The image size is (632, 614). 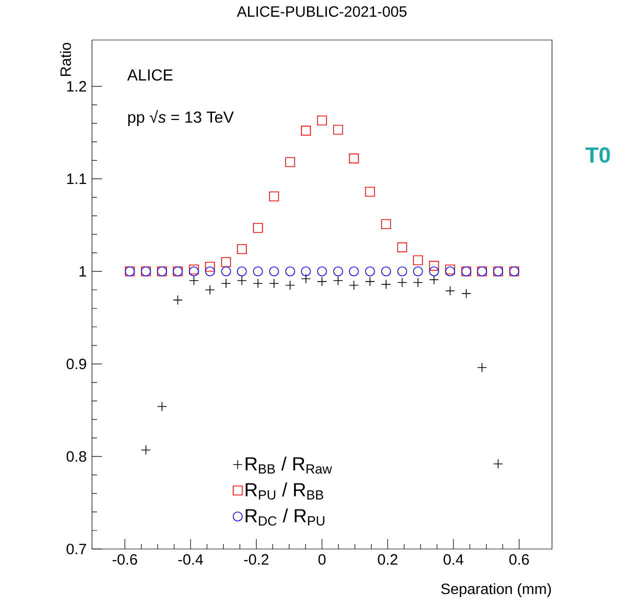 I want to click on y-tick-label: 0.8, so click(x=76, y=456).